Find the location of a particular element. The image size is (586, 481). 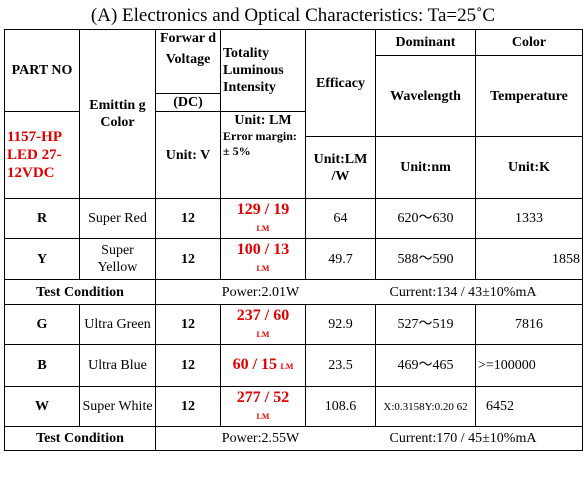

luminous-cell: 100 / 13 LM is located at coordinates (263, 259).